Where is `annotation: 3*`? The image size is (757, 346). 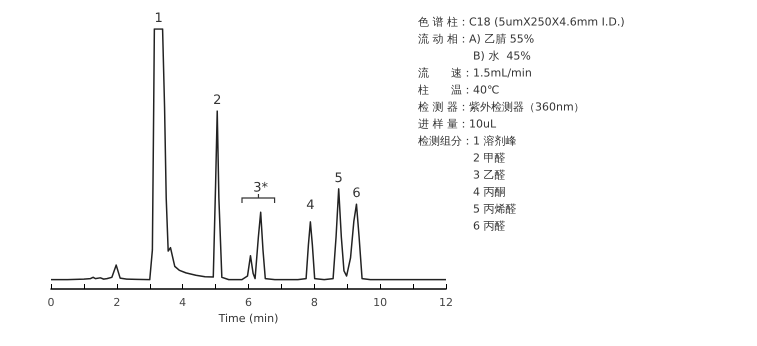
annotation: 3* is located at coordinates (261, 188).